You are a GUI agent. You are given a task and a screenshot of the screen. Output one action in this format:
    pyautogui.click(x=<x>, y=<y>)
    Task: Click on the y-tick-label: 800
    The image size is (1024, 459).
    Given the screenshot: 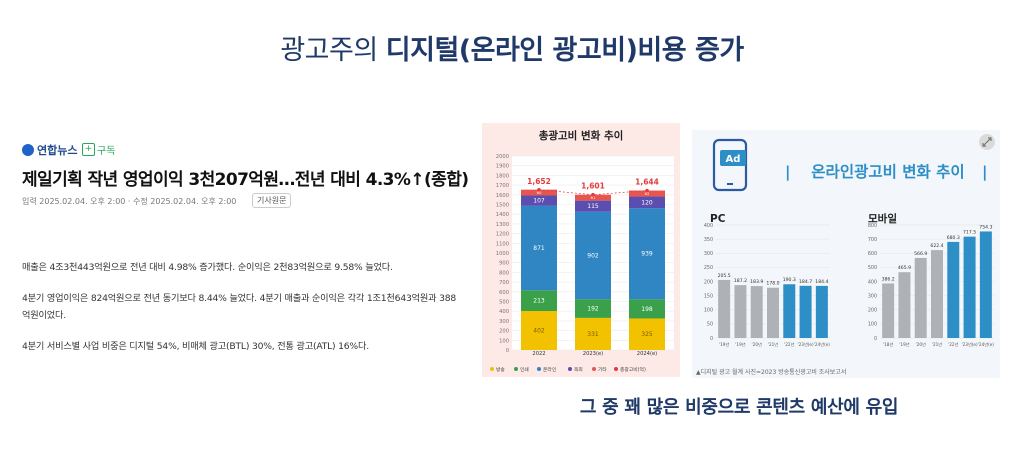 What is the action you would take?
    pyautogui.click(x=872, y=226)
    